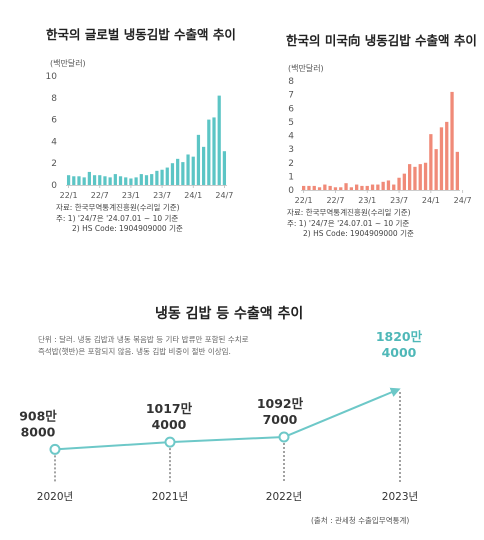 The height and width of the screenshot is (540, 484). What do you see at coordinates (143, 339) in the screenshot?
I see `chart3-note-line-1: 단위 : 달러. 냉동 김밥과 냉동 볶음밥 등 기타 밥류만 포함된 수치로` at bounding box center [143, 339].